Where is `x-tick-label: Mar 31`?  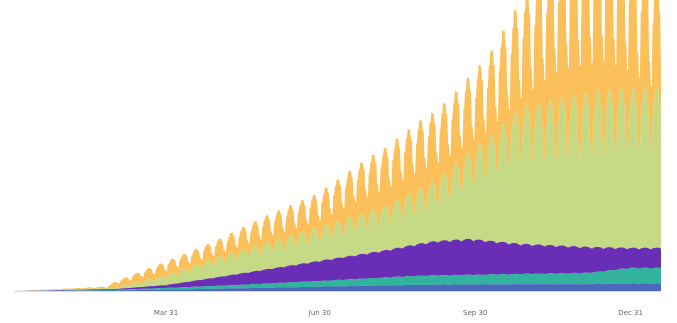
x-tick-label: Mar 31 is located at coordinates (166, 313).